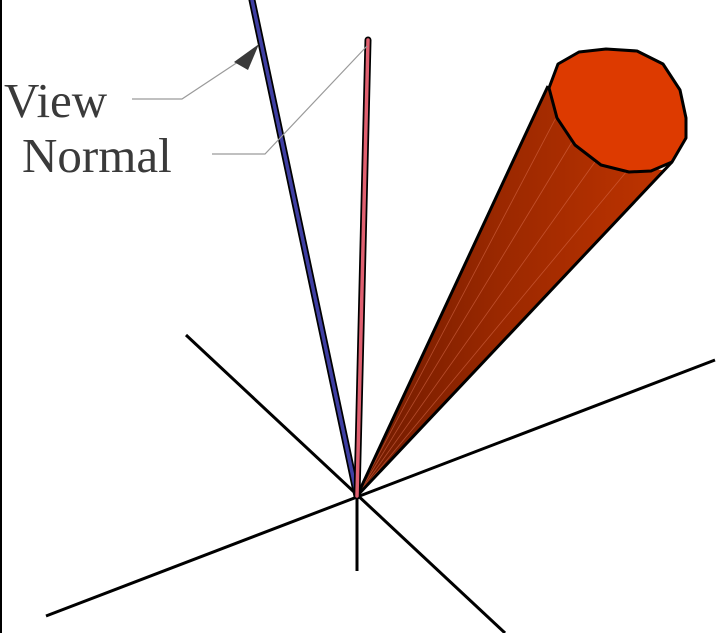  I want to click on normal-vector, so click(362, 268).